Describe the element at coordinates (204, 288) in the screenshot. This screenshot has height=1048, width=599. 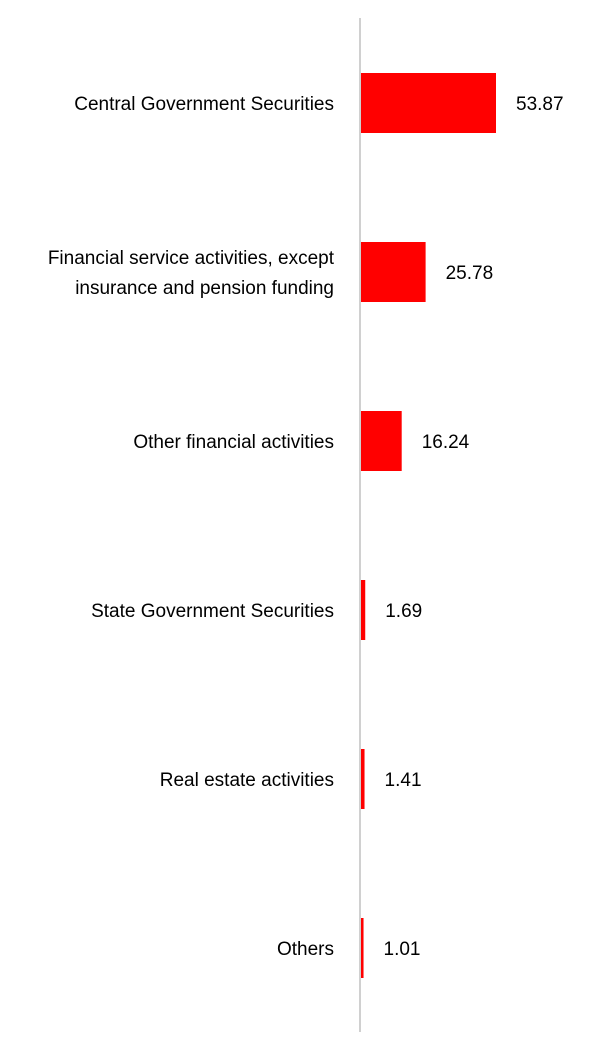
I see `category-label: insurance and pension funding` at that location.